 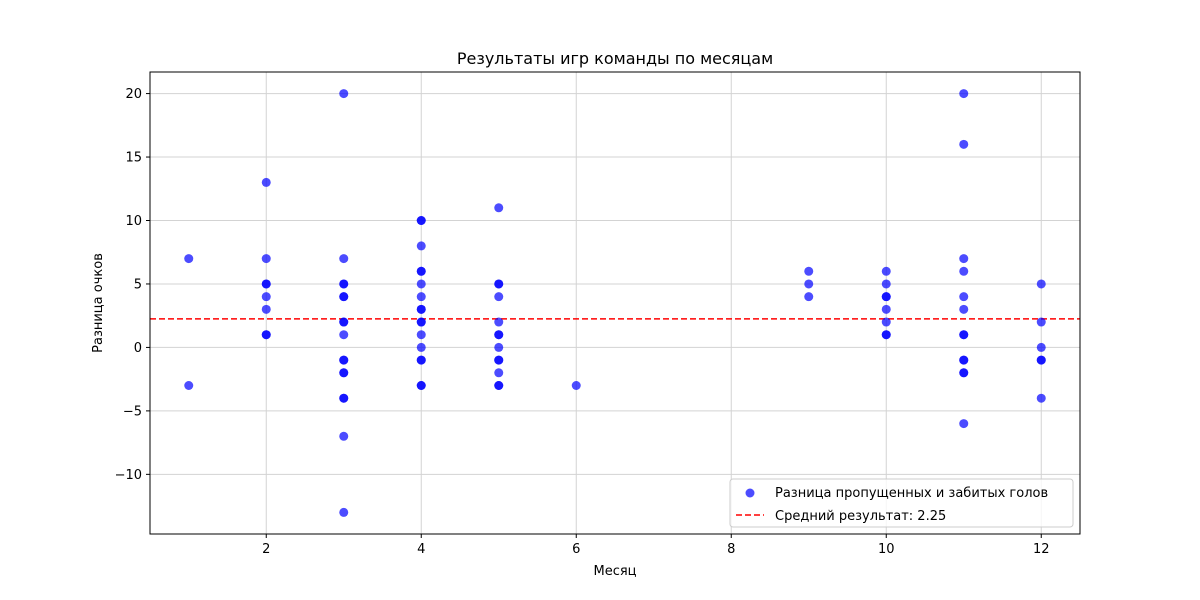 What do you see at coordinates (132, 411) in the screenshot?
I see `y-tick-label: −5` at bounding box center [132, 411].